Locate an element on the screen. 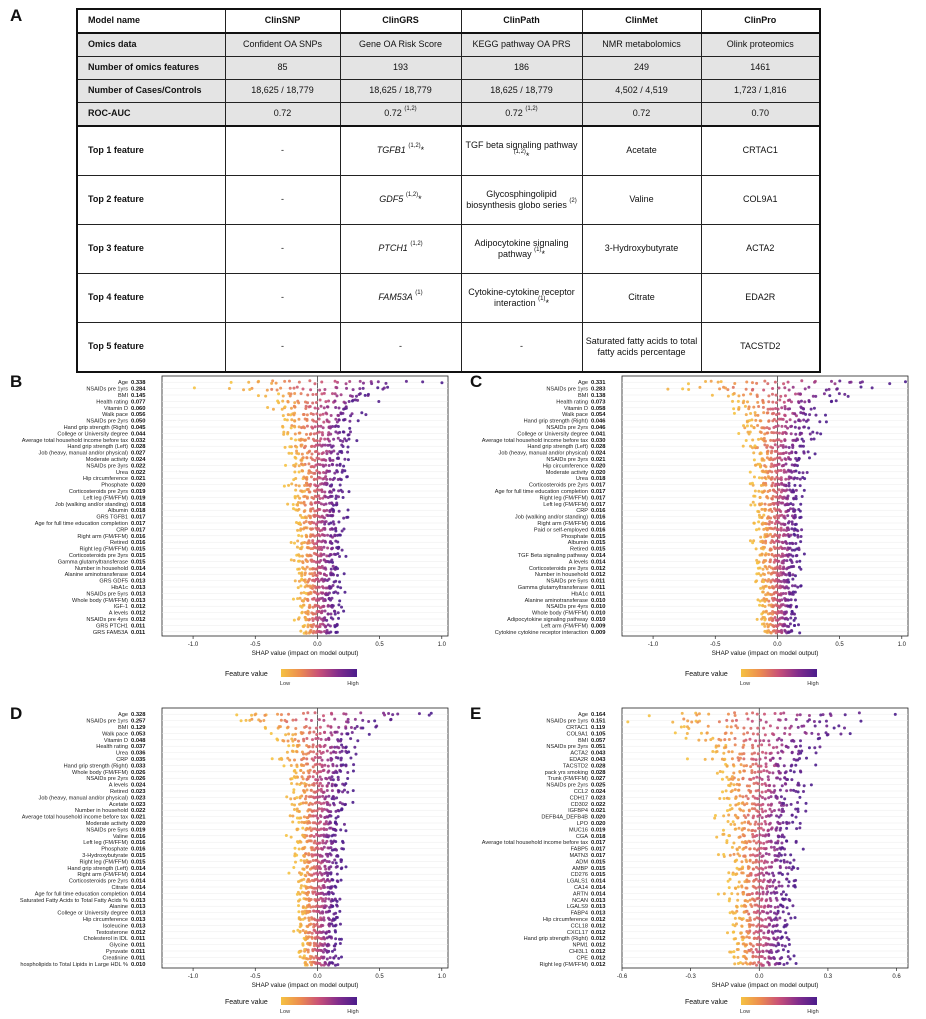 The image size is (926, 1019). shap-importance-value: 0.015 is located at coordinates (138, 856).